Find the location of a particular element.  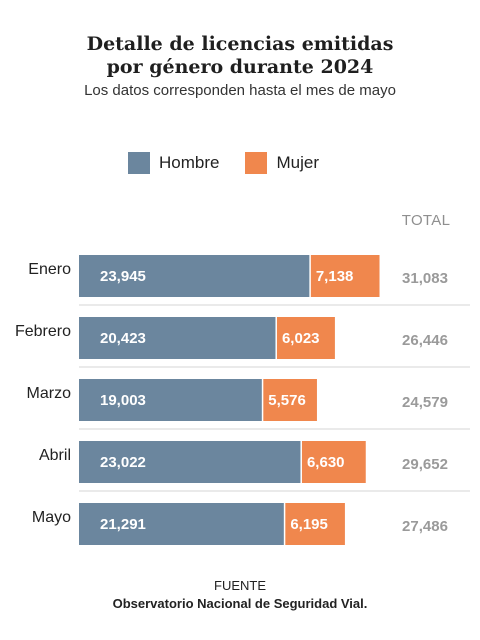

total-value: 29,652 is located at coordinates (425, 464).